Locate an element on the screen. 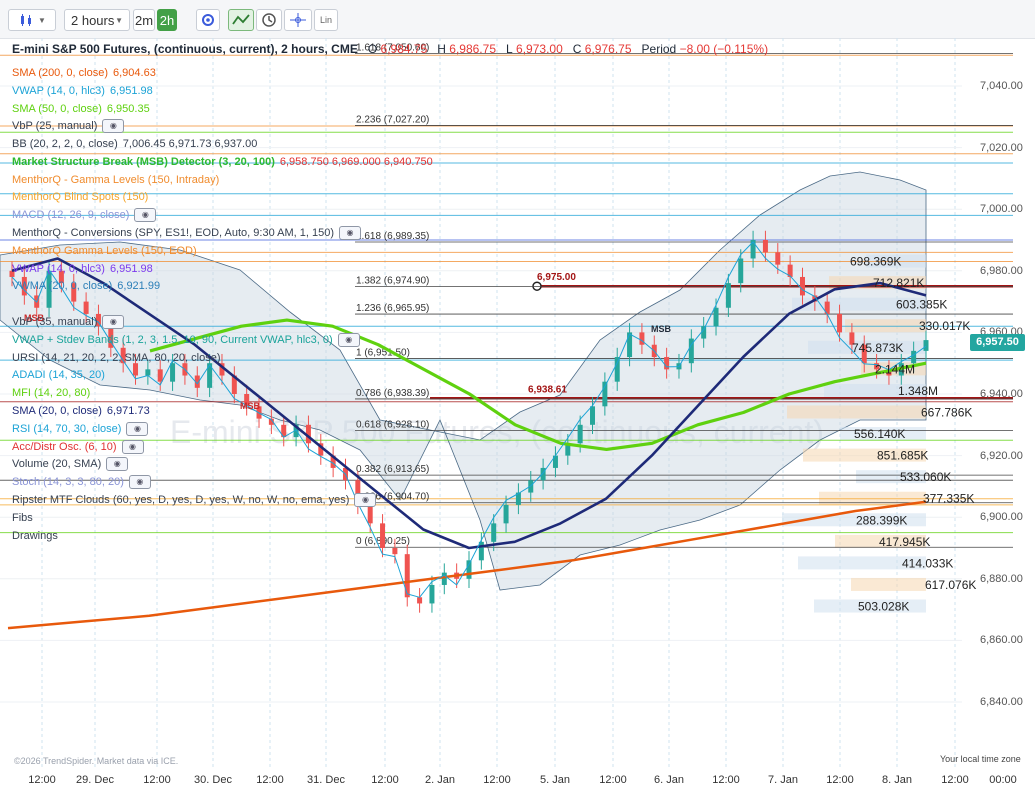  legend-row: MenthorQ Gamma Levels (150, EOD) is located at coordinates (222, 251).